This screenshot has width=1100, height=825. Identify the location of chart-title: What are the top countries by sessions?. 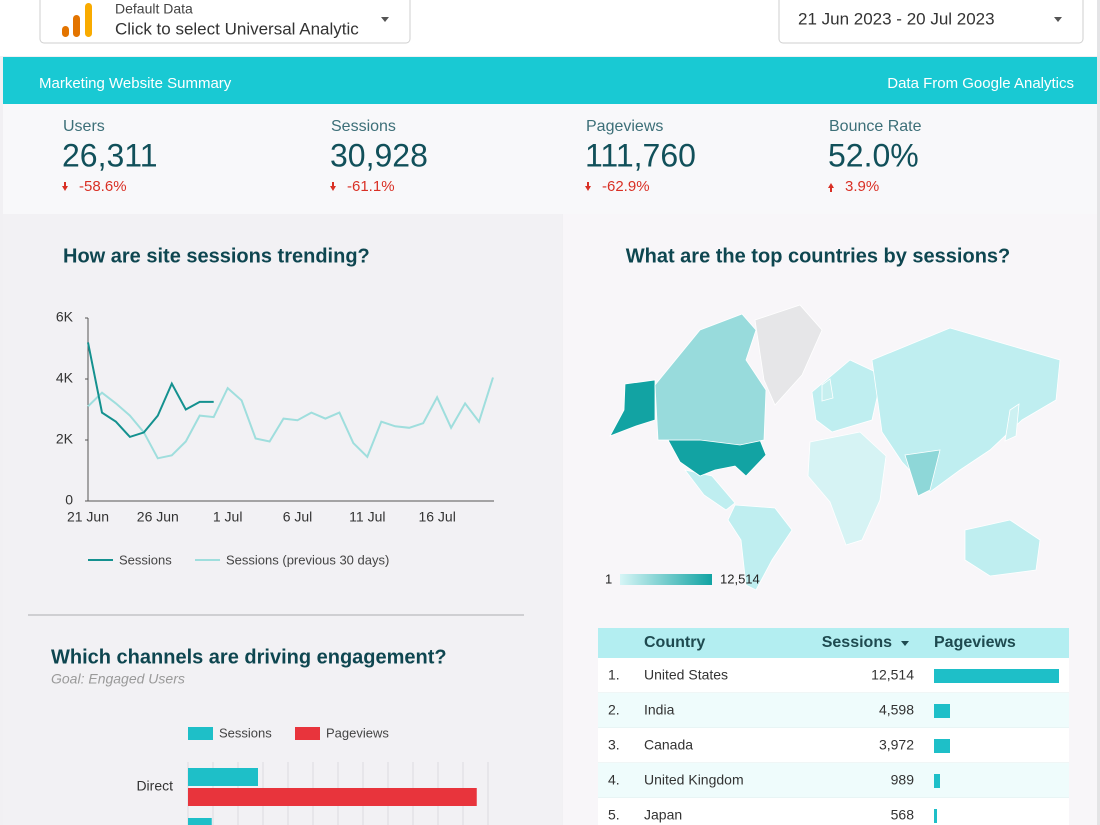
(818, 256).